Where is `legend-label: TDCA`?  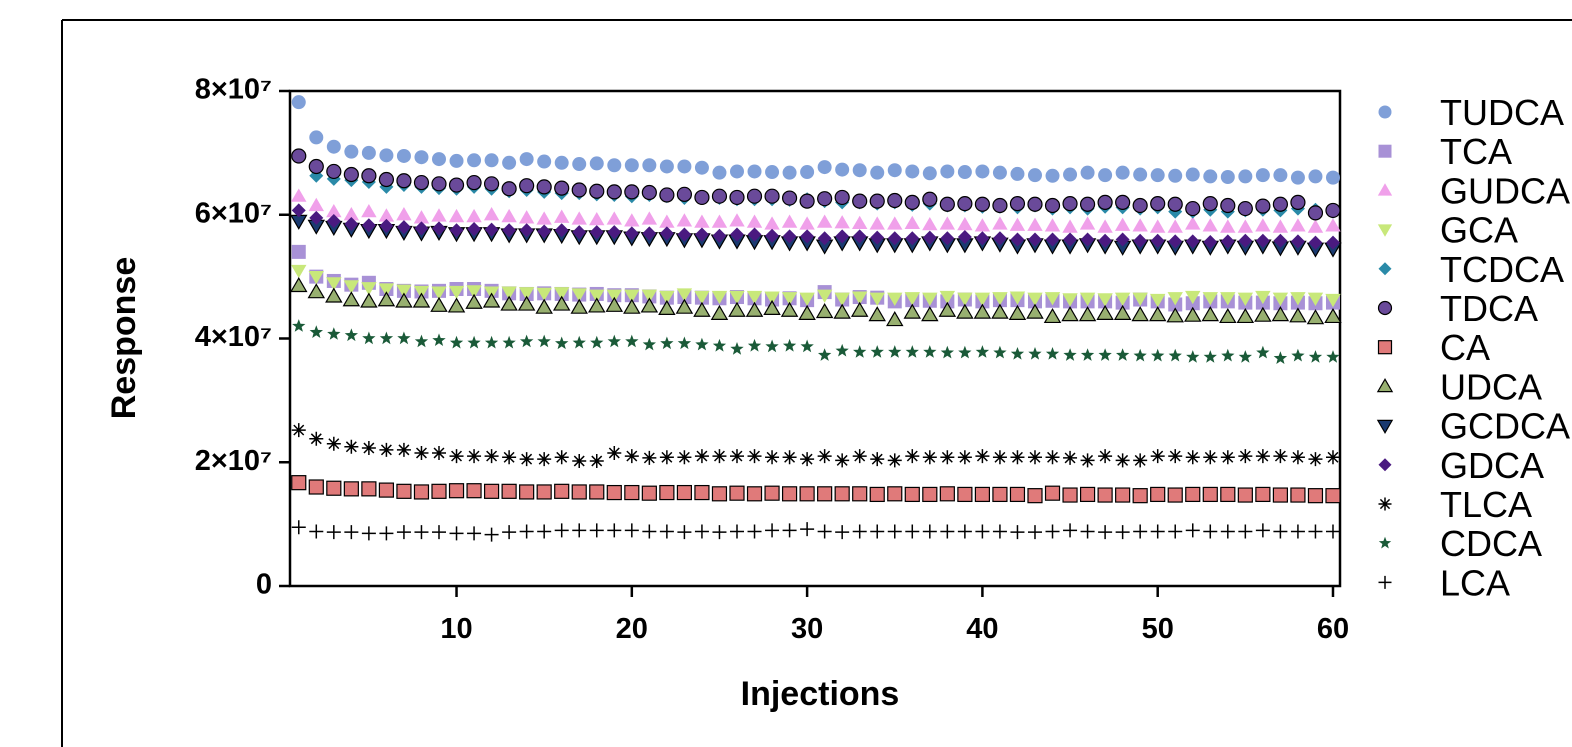
legend-label: TDCA is located at coordinates (1489, 308).